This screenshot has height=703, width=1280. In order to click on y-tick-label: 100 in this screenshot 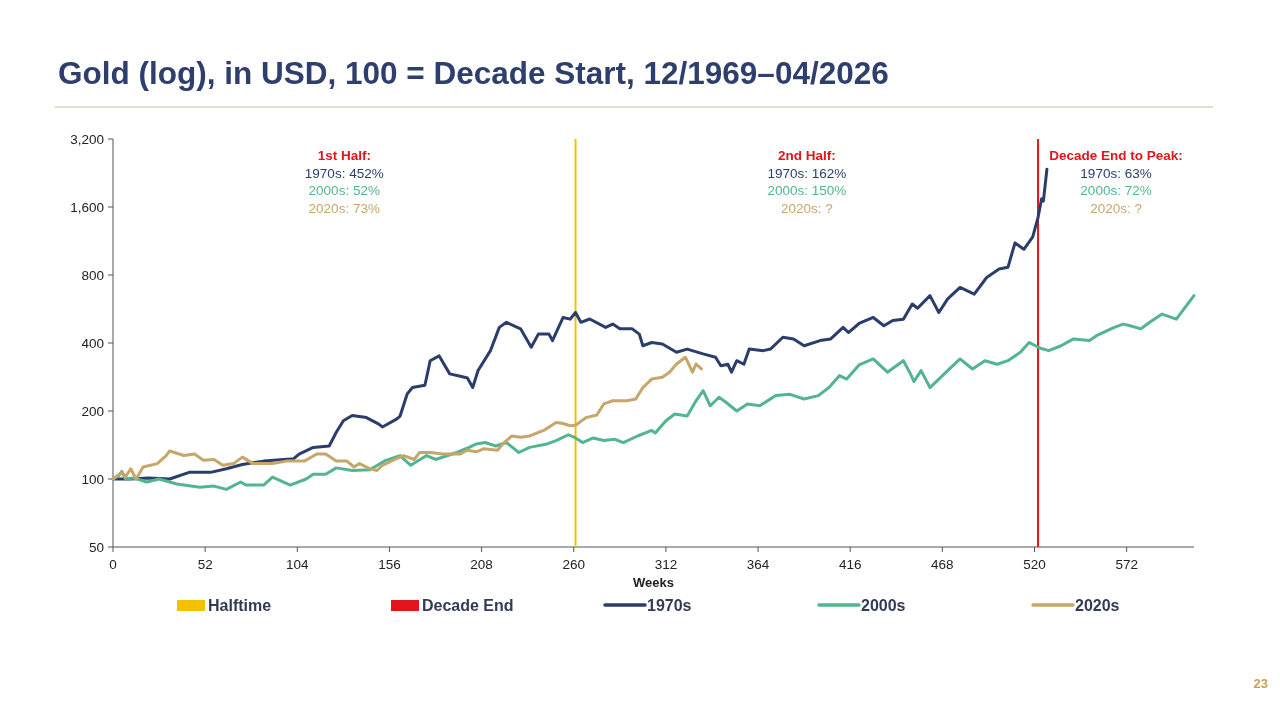, I will do `click(92, 479)`.